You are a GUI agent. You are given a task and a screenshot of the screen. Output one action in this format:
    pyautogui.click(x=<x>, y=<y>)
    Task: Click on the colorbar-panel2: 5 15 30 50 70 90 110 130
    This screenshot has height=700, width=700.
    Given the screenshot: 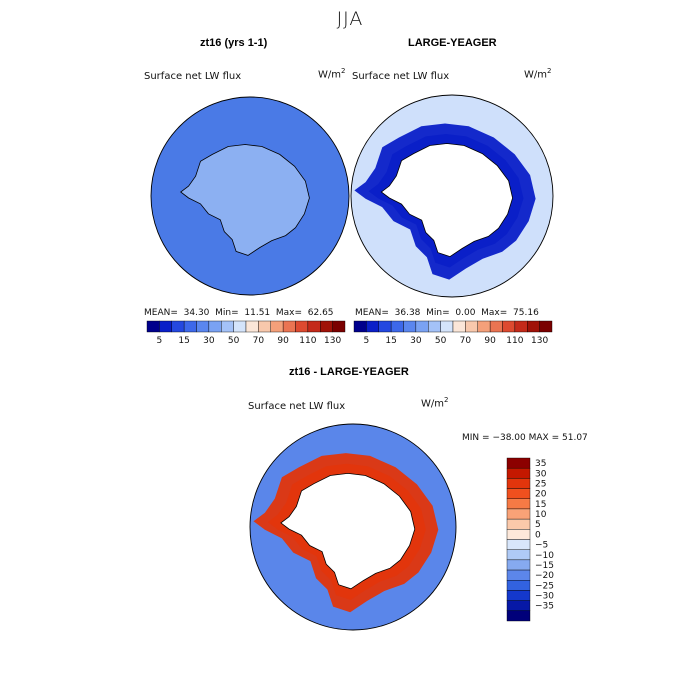 What is the action you would take?
    pyautogui.click(x=453, y=333)
    